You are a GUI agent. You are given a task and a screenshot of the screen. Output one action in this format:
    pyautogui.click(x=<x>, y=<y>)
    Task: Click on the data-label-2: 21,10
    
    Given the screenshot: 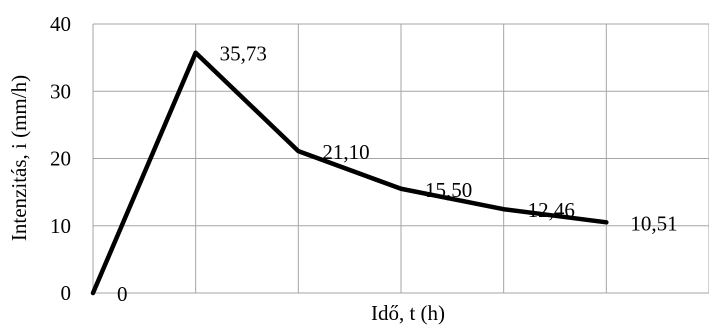 What is the action you would take?
    pyautogui.click(x=345, y=152)
    